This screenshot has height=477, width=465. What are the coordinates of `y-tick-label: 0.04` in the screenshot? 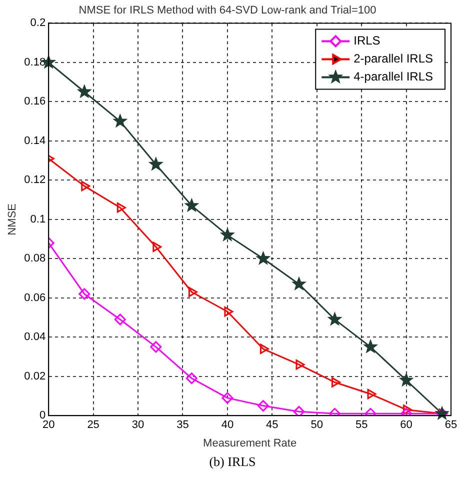 It's located at (35, 337).